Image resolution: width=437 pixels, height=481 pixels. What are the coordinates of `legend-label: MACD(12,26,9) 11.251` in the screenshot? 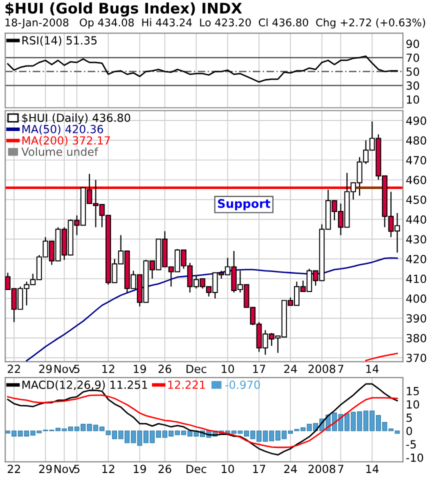 It's located at (85, 385).